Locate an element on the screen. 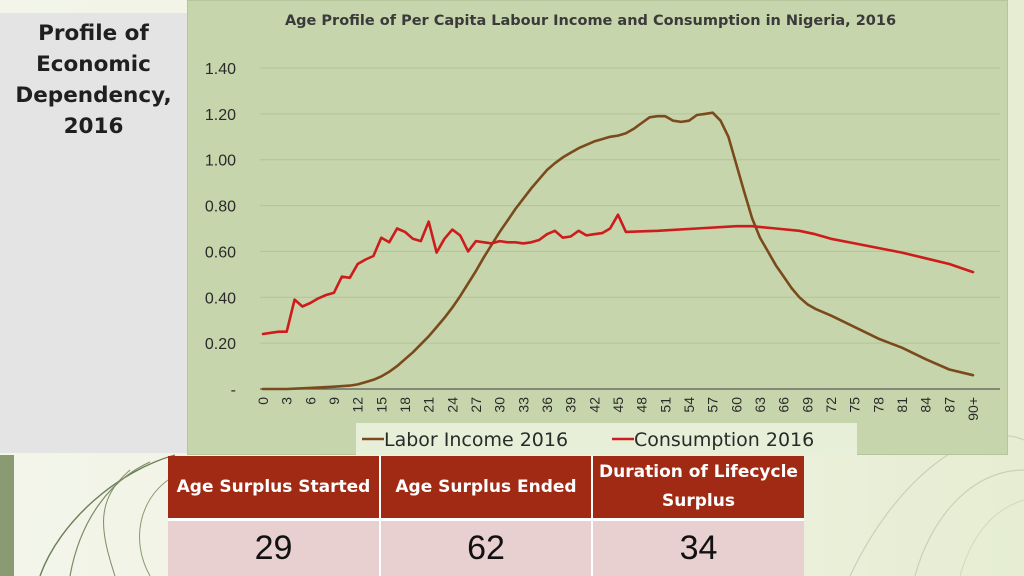 This screenshot has height=576, width=1024. x-tick-label: 60 is located at coordinates (736, 405).